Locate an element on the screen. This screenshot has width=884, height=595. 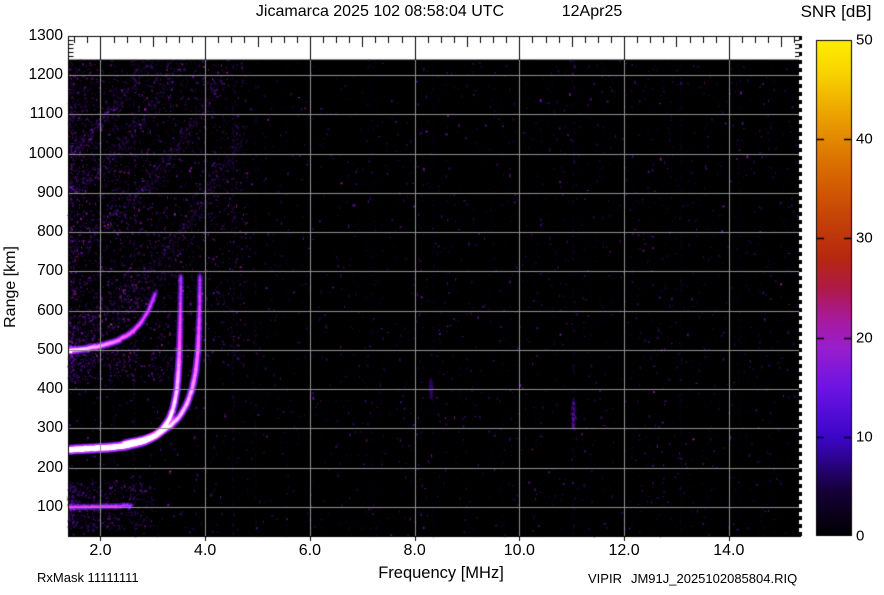
colorbar-title: SNR [dB] is located at coordinates (836, 11).